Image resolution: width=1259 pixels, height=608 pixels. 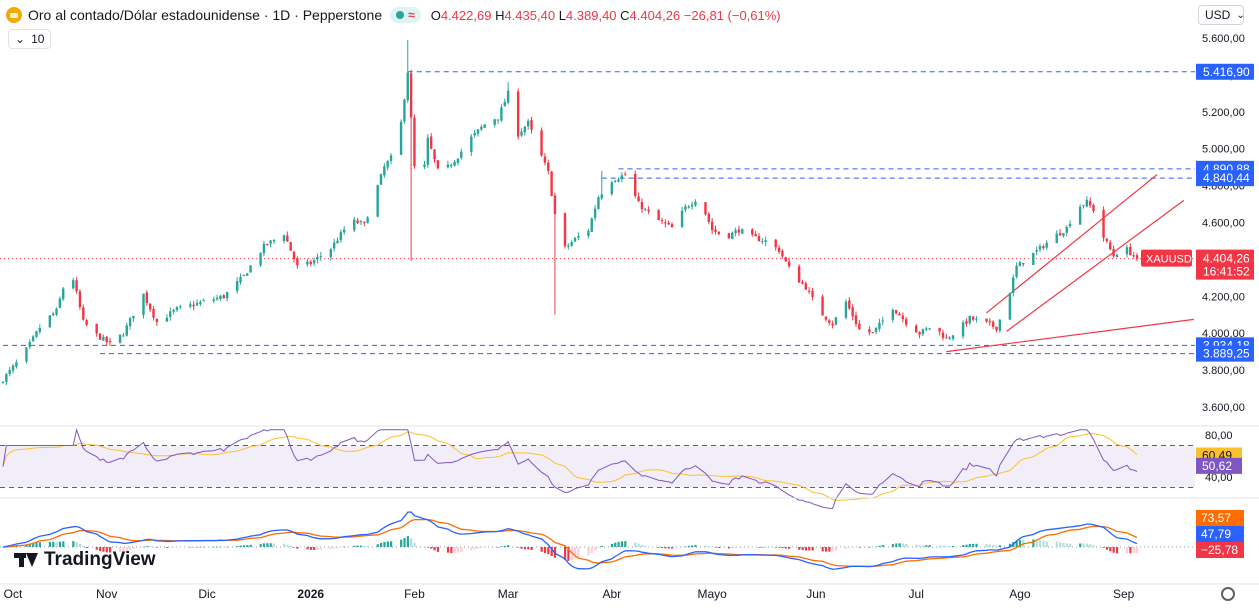 I want to click on wave-icon: ≈, so click(x=411, y=15).